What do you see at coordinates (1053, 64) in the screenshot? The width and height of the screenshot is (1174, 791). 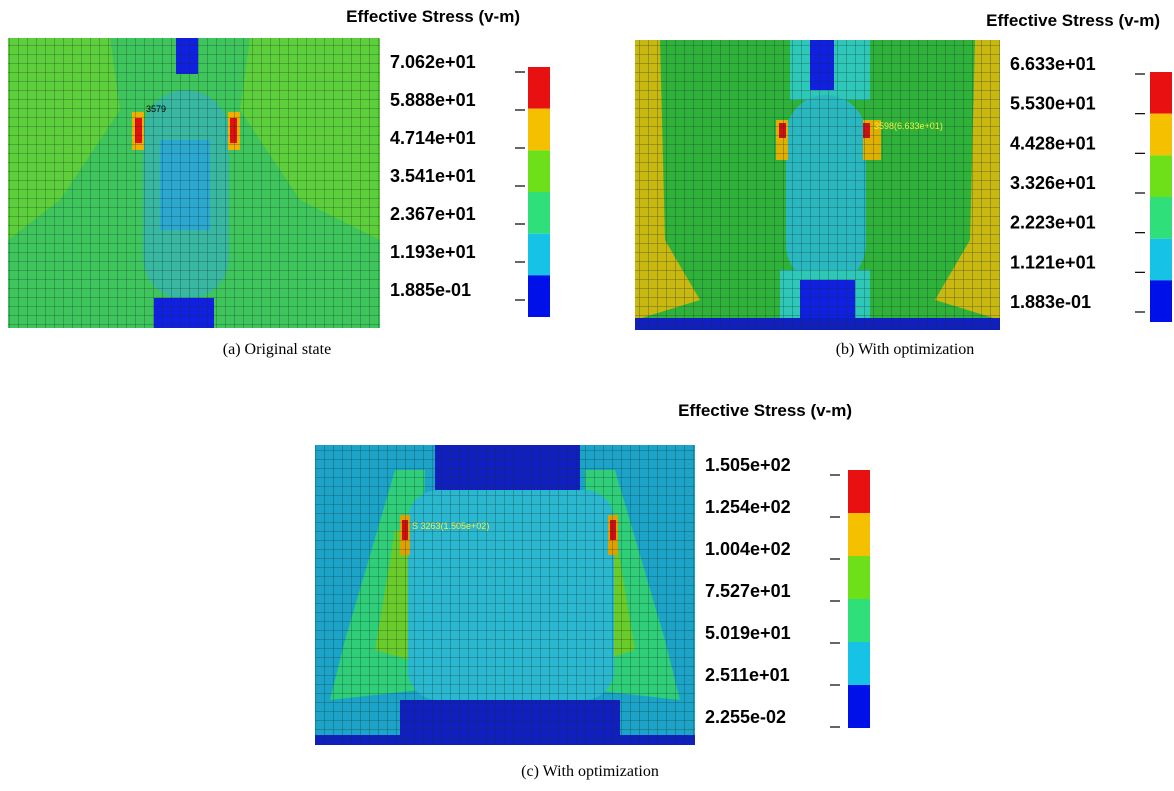 I see `colorbar-label: 6.633e+01` at bounding box center [1053, 64].